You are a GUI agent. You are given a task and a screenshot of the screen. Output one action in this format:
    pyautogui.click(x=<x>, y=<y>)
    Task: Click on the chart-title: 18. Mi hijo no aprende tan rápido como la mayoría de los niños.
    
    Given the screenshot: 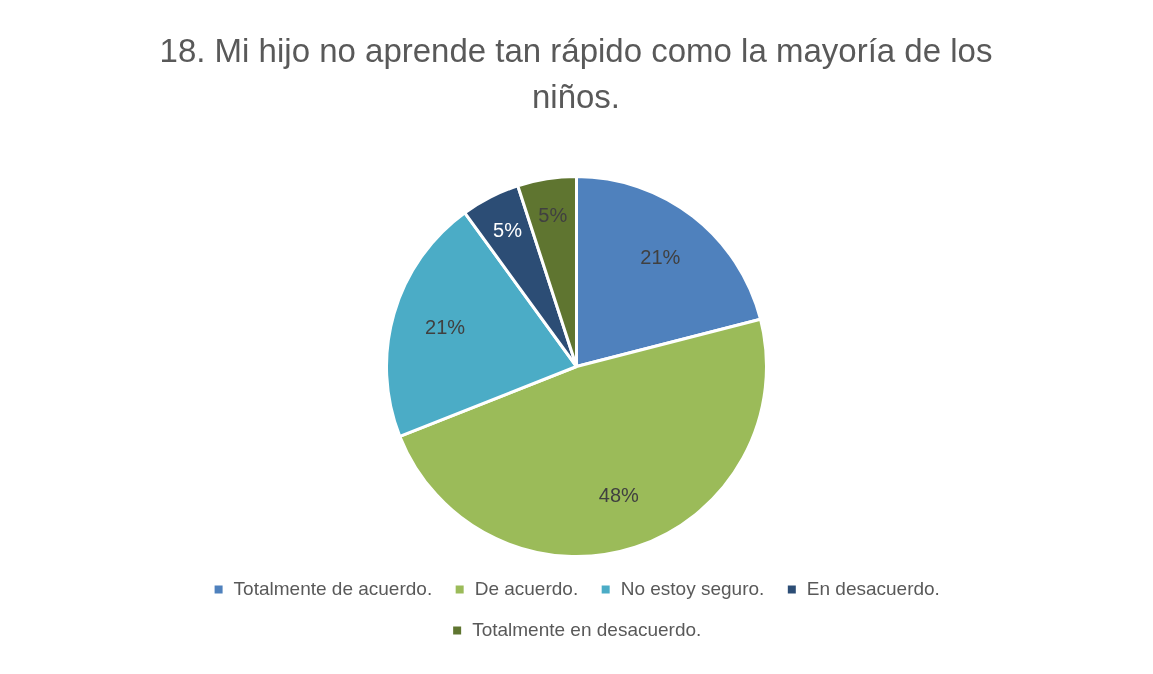 What is the action you would take?
    pyautogui.click(x=576, y=74)
    